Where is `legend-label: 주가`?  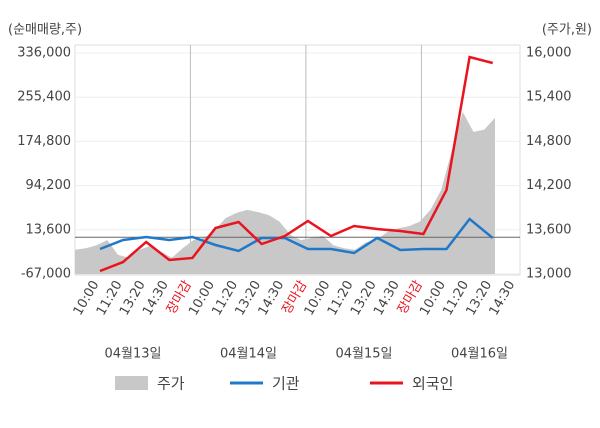 legend-label: 주가 is located at coordinates (171, 384).